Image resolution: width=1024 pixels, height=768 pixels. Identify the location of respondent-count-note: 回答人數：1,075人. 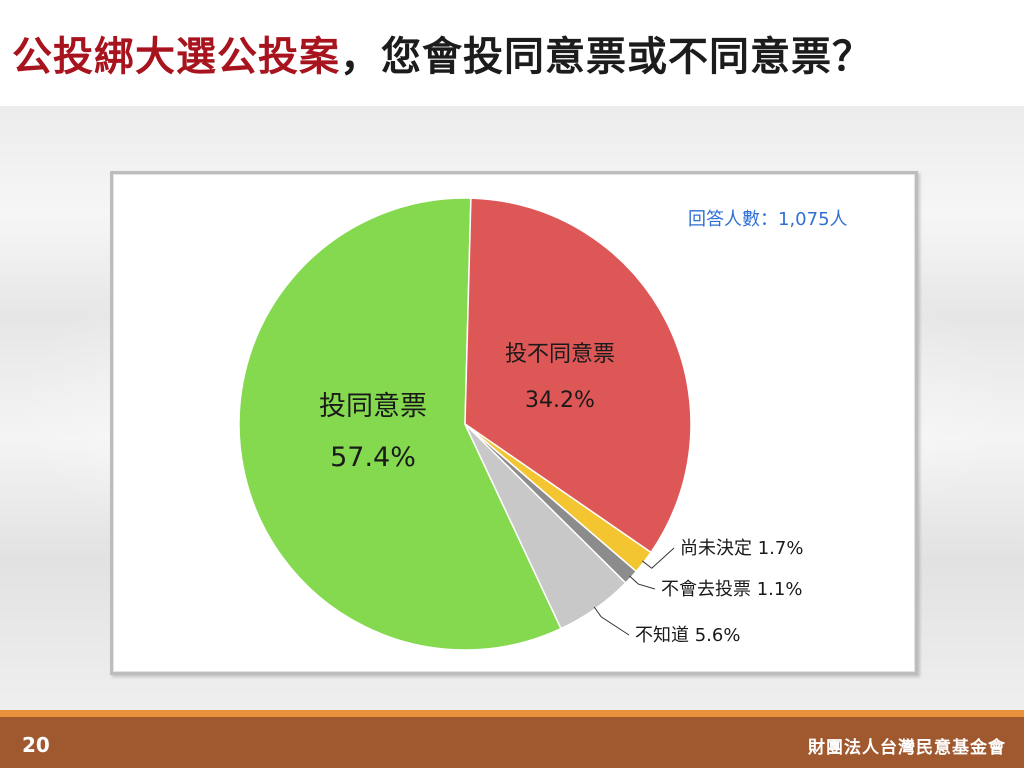
(768, 219).